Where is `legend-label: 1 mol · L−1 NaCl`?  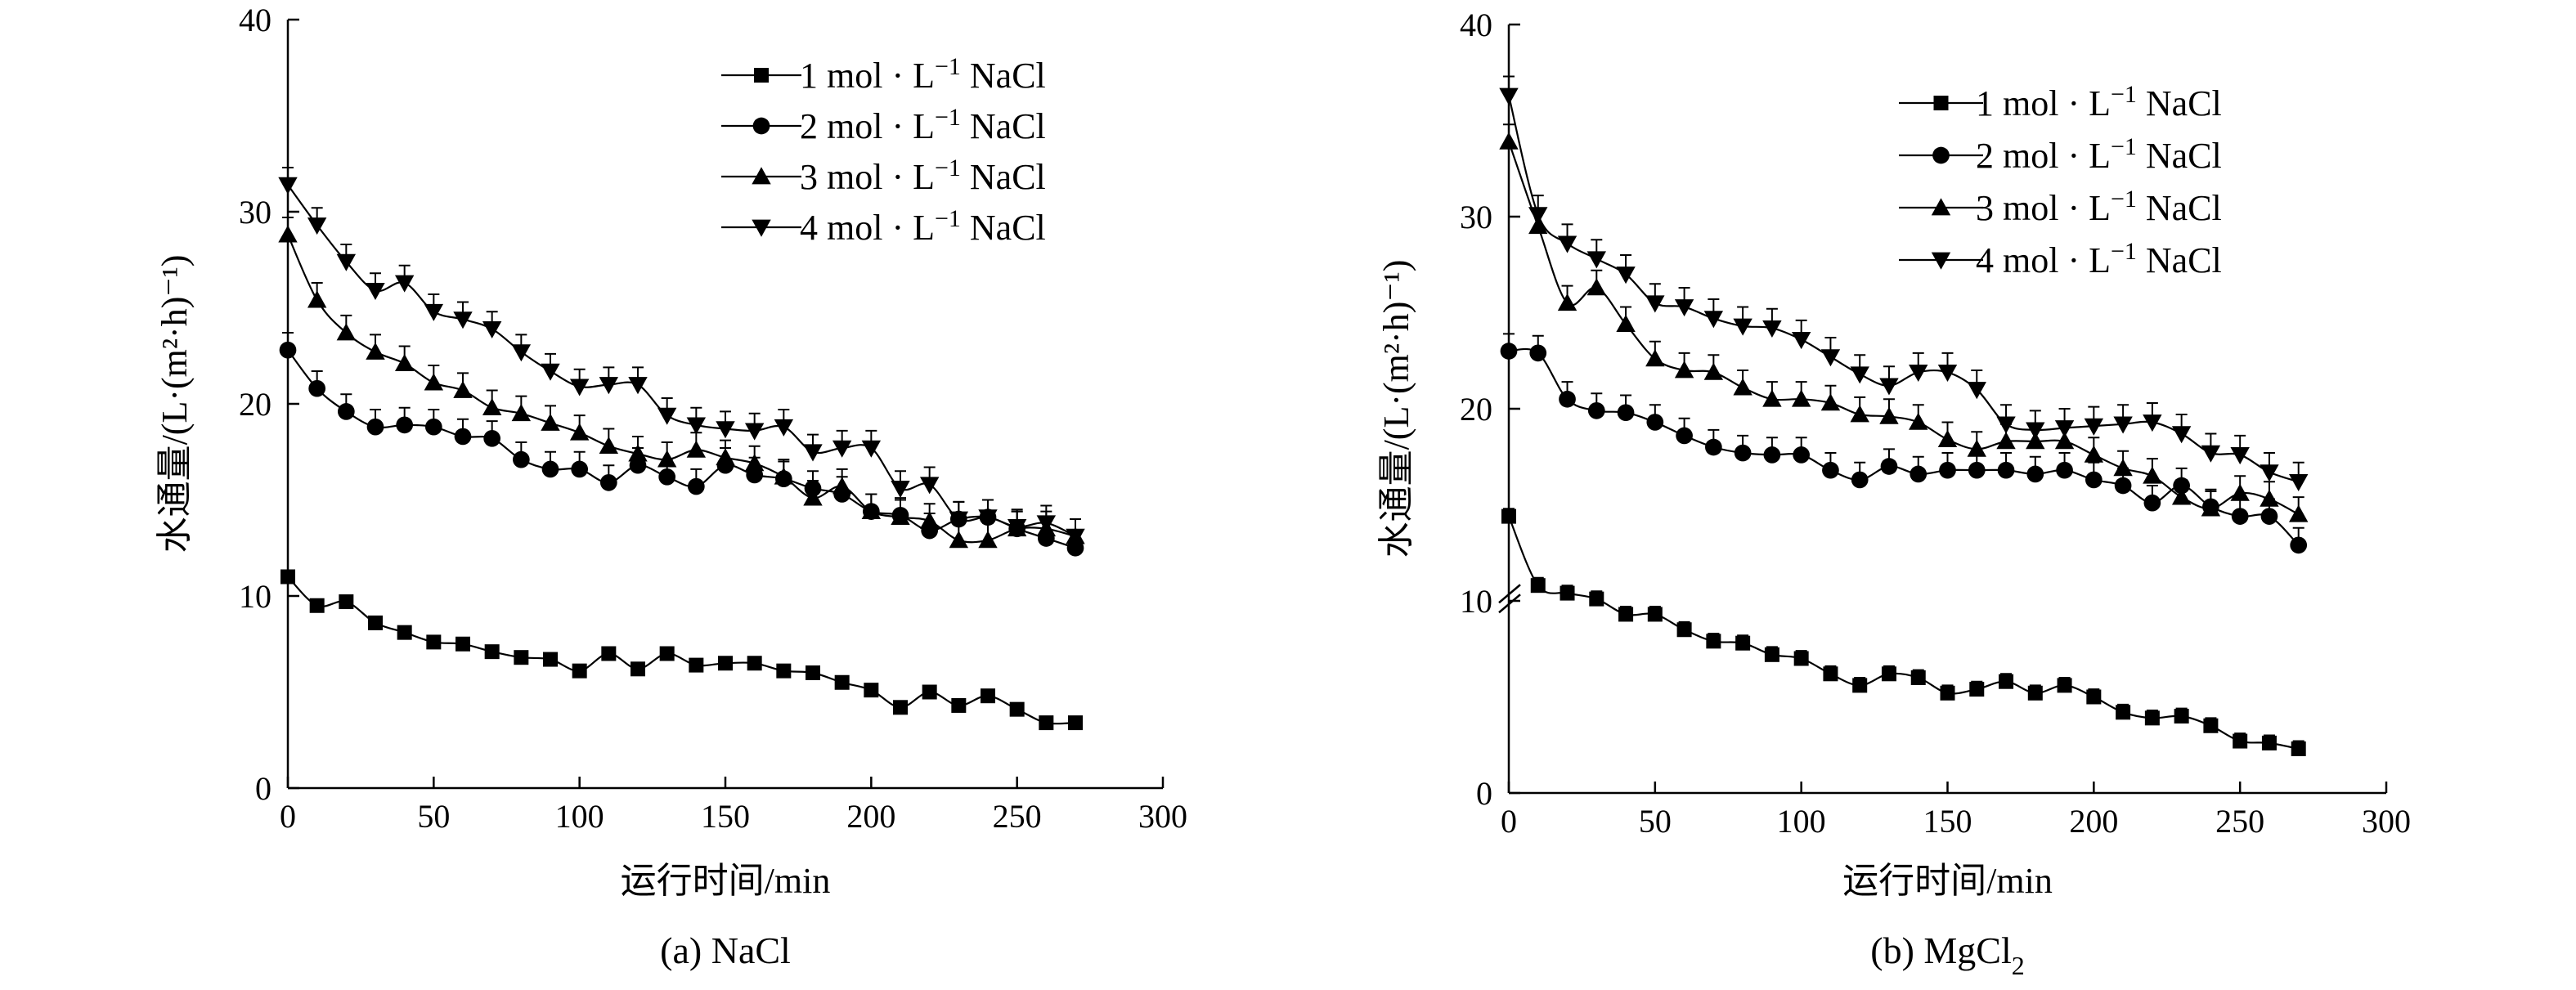 legend-label: 1 mol · L−1 NaCl is located at coordinates (923, 74).